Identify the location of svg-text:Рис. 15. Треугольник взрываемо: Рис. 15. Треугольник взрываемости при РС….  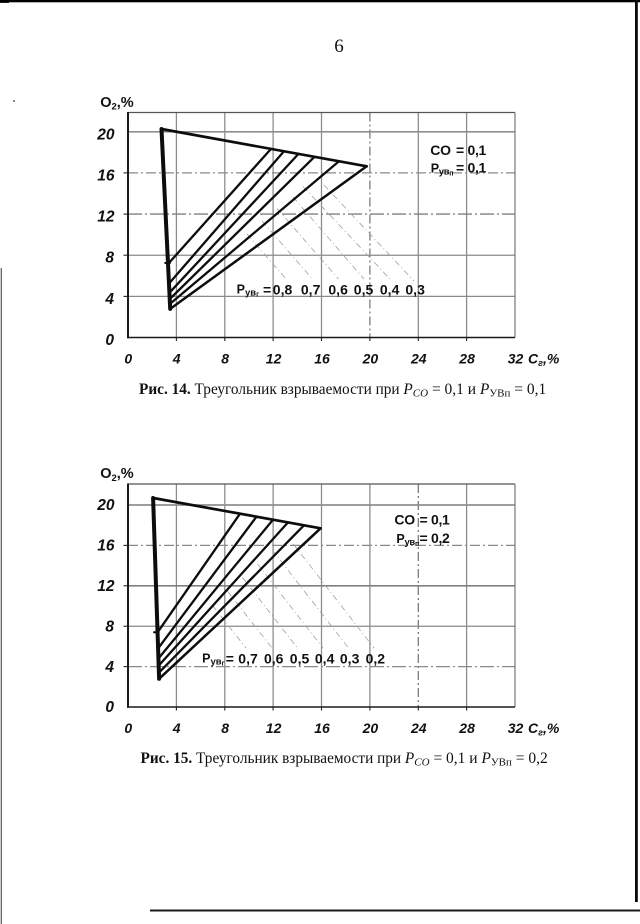
(344, 759).